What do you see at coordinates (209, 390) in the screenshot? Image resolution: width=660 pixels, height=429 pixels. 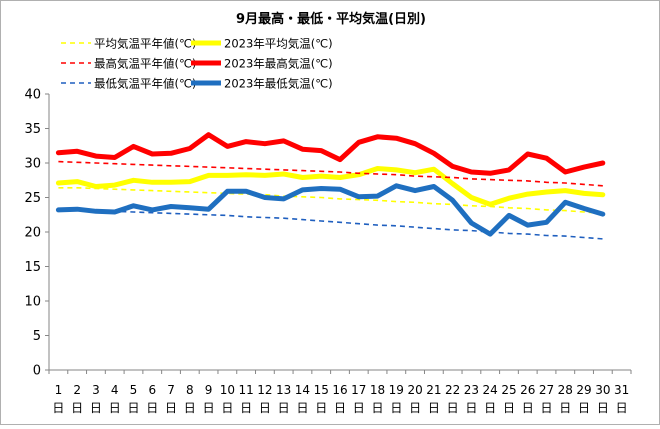 I see `x-tick-label: 9` at bounding box center [209, 390].